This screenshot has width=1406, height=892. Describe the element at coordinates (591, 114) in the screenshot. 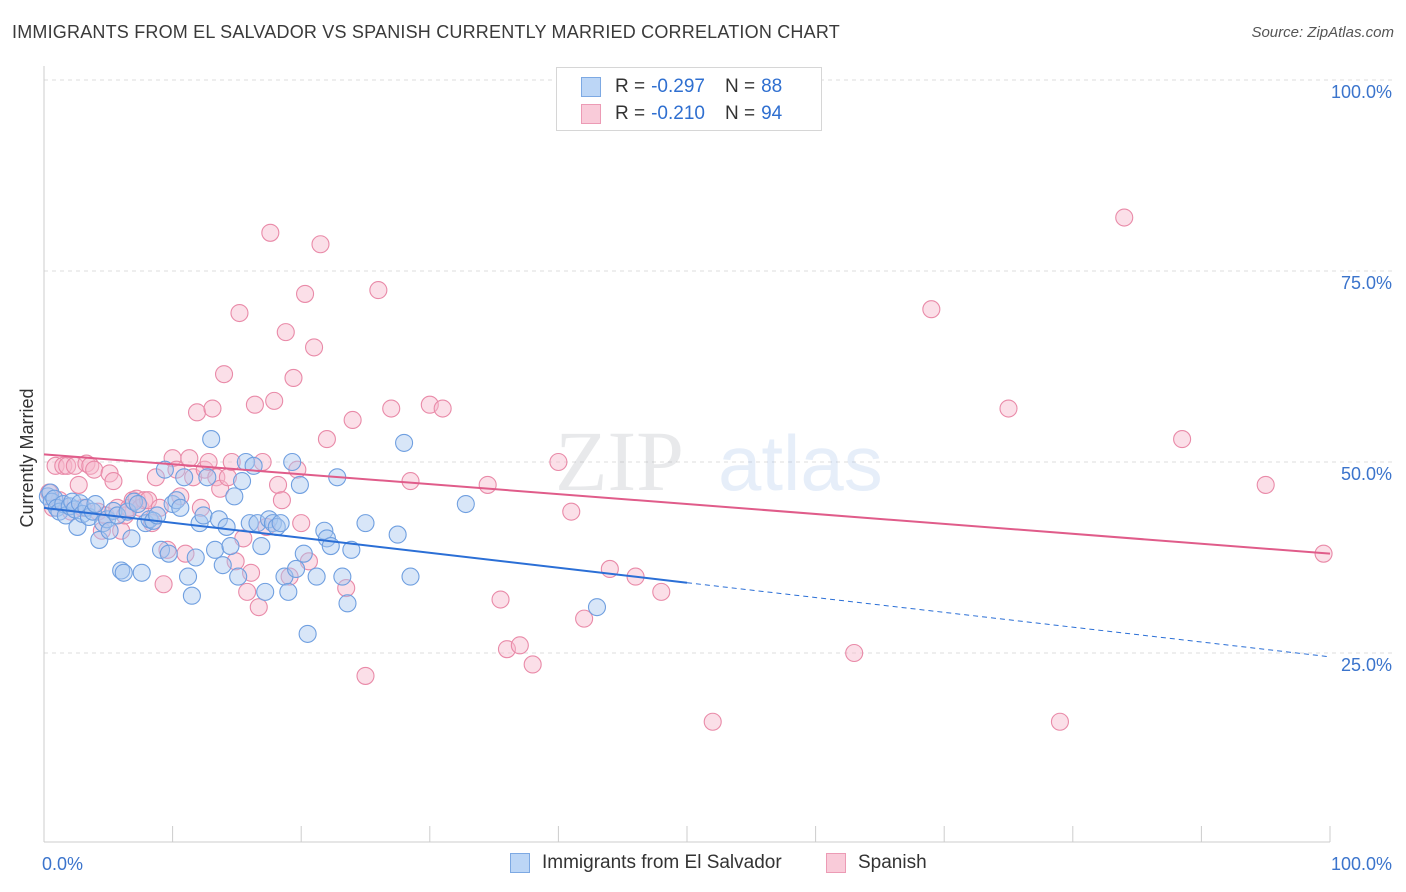

I see `legend-swatch-pink` at that location.